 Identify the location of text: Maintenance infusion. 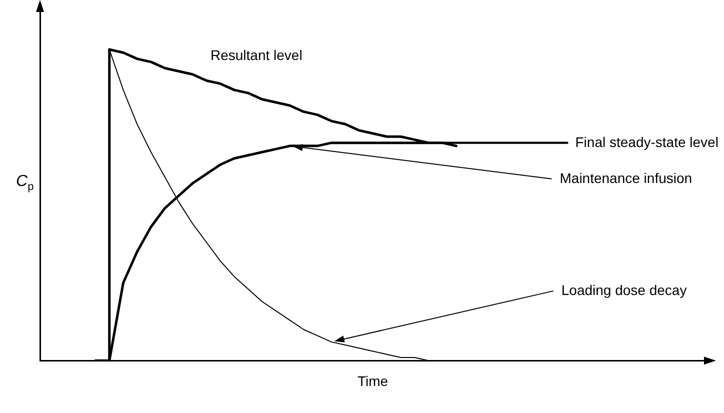
(626, 178).